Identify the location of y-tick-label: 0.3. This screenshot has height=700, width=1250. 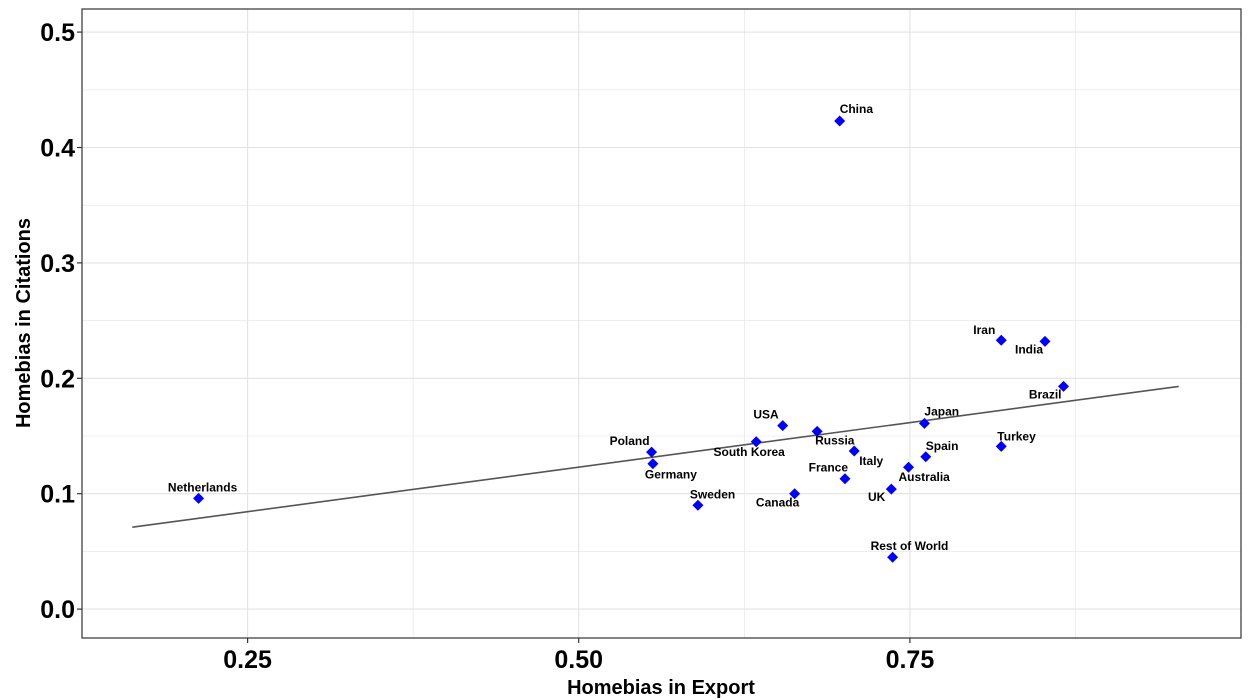
(57, 264).